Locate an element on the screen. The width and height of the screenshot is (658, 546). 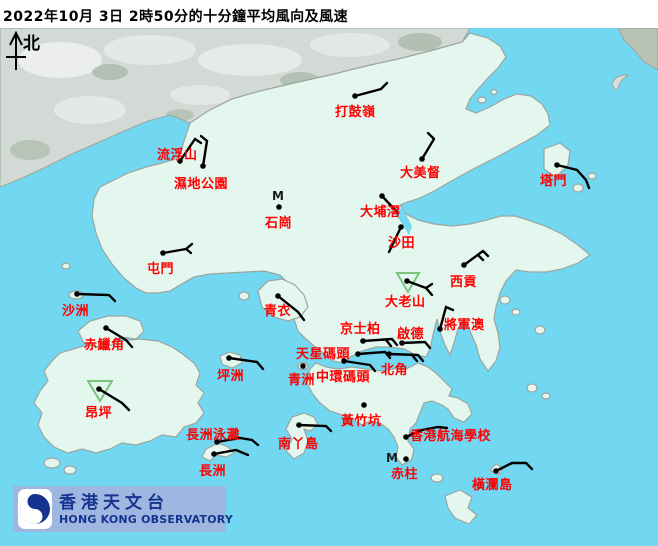
station-label: 大埔滘 is located at coordinates (380, 212).